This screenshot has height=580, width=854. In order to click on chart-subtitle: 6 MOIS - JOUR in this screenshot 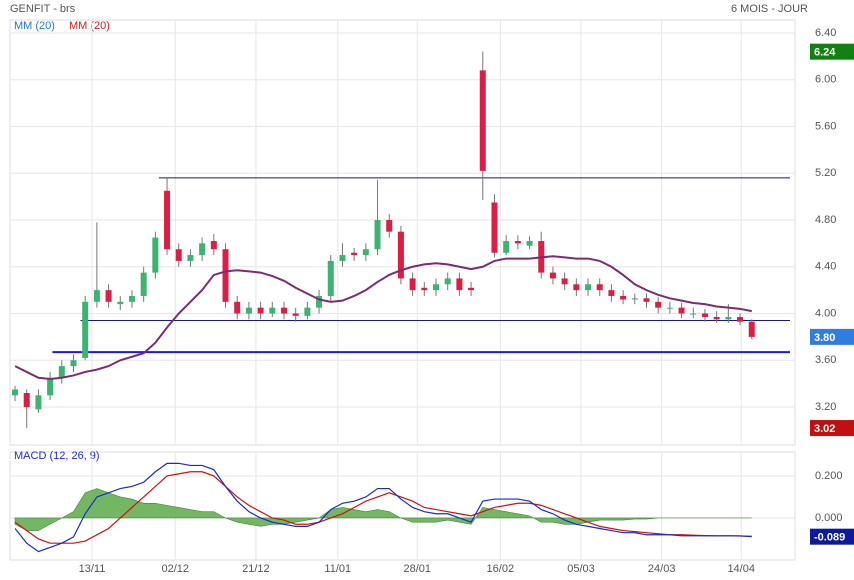, I will do `click(769, 9)`.